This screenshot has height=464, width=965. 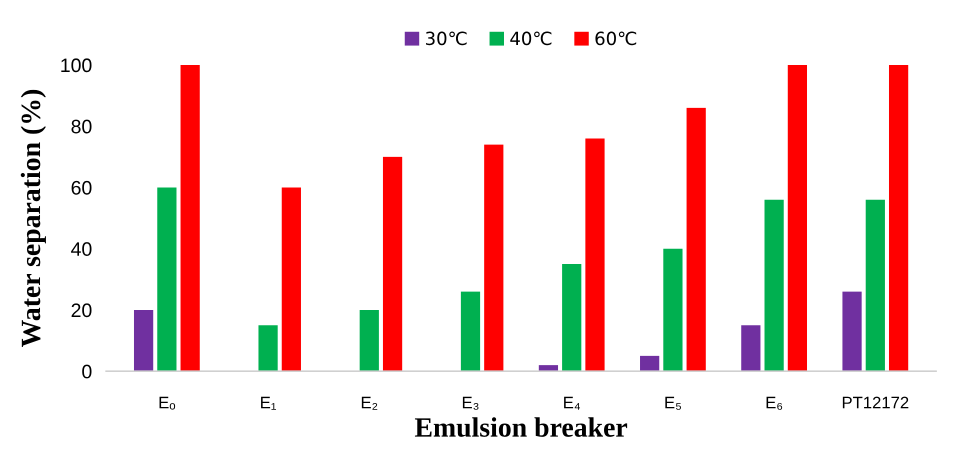 What do you see at coordinates (76, 65) in the screenshot?
I see `y-tick-label: 100` at bounding box center [76, 65].